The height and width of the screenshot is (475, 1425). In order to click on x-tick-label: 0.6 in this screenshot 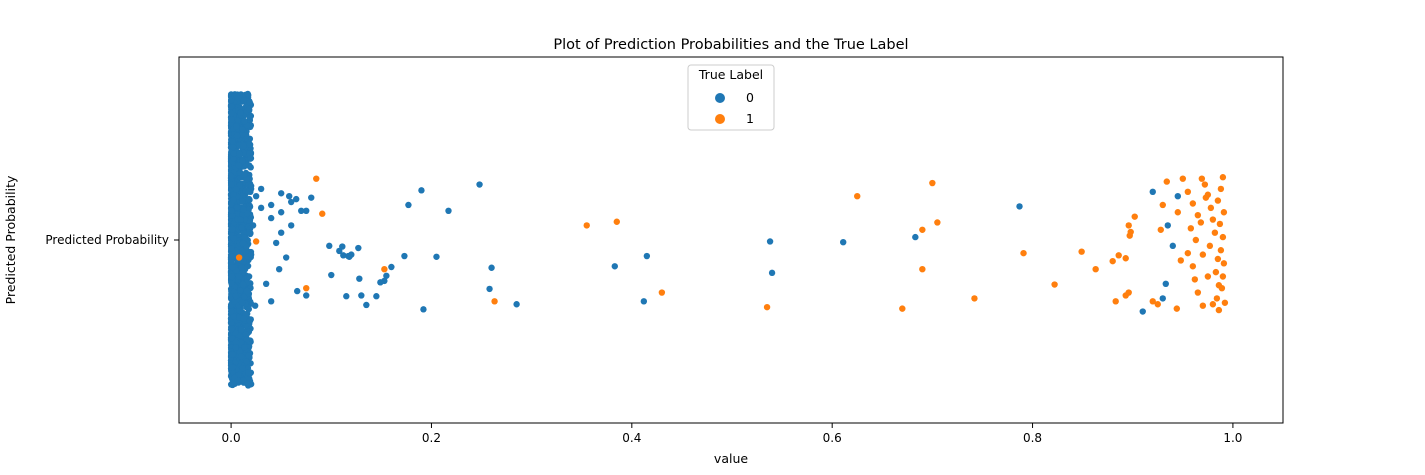, I will do `click(832, 438)`.